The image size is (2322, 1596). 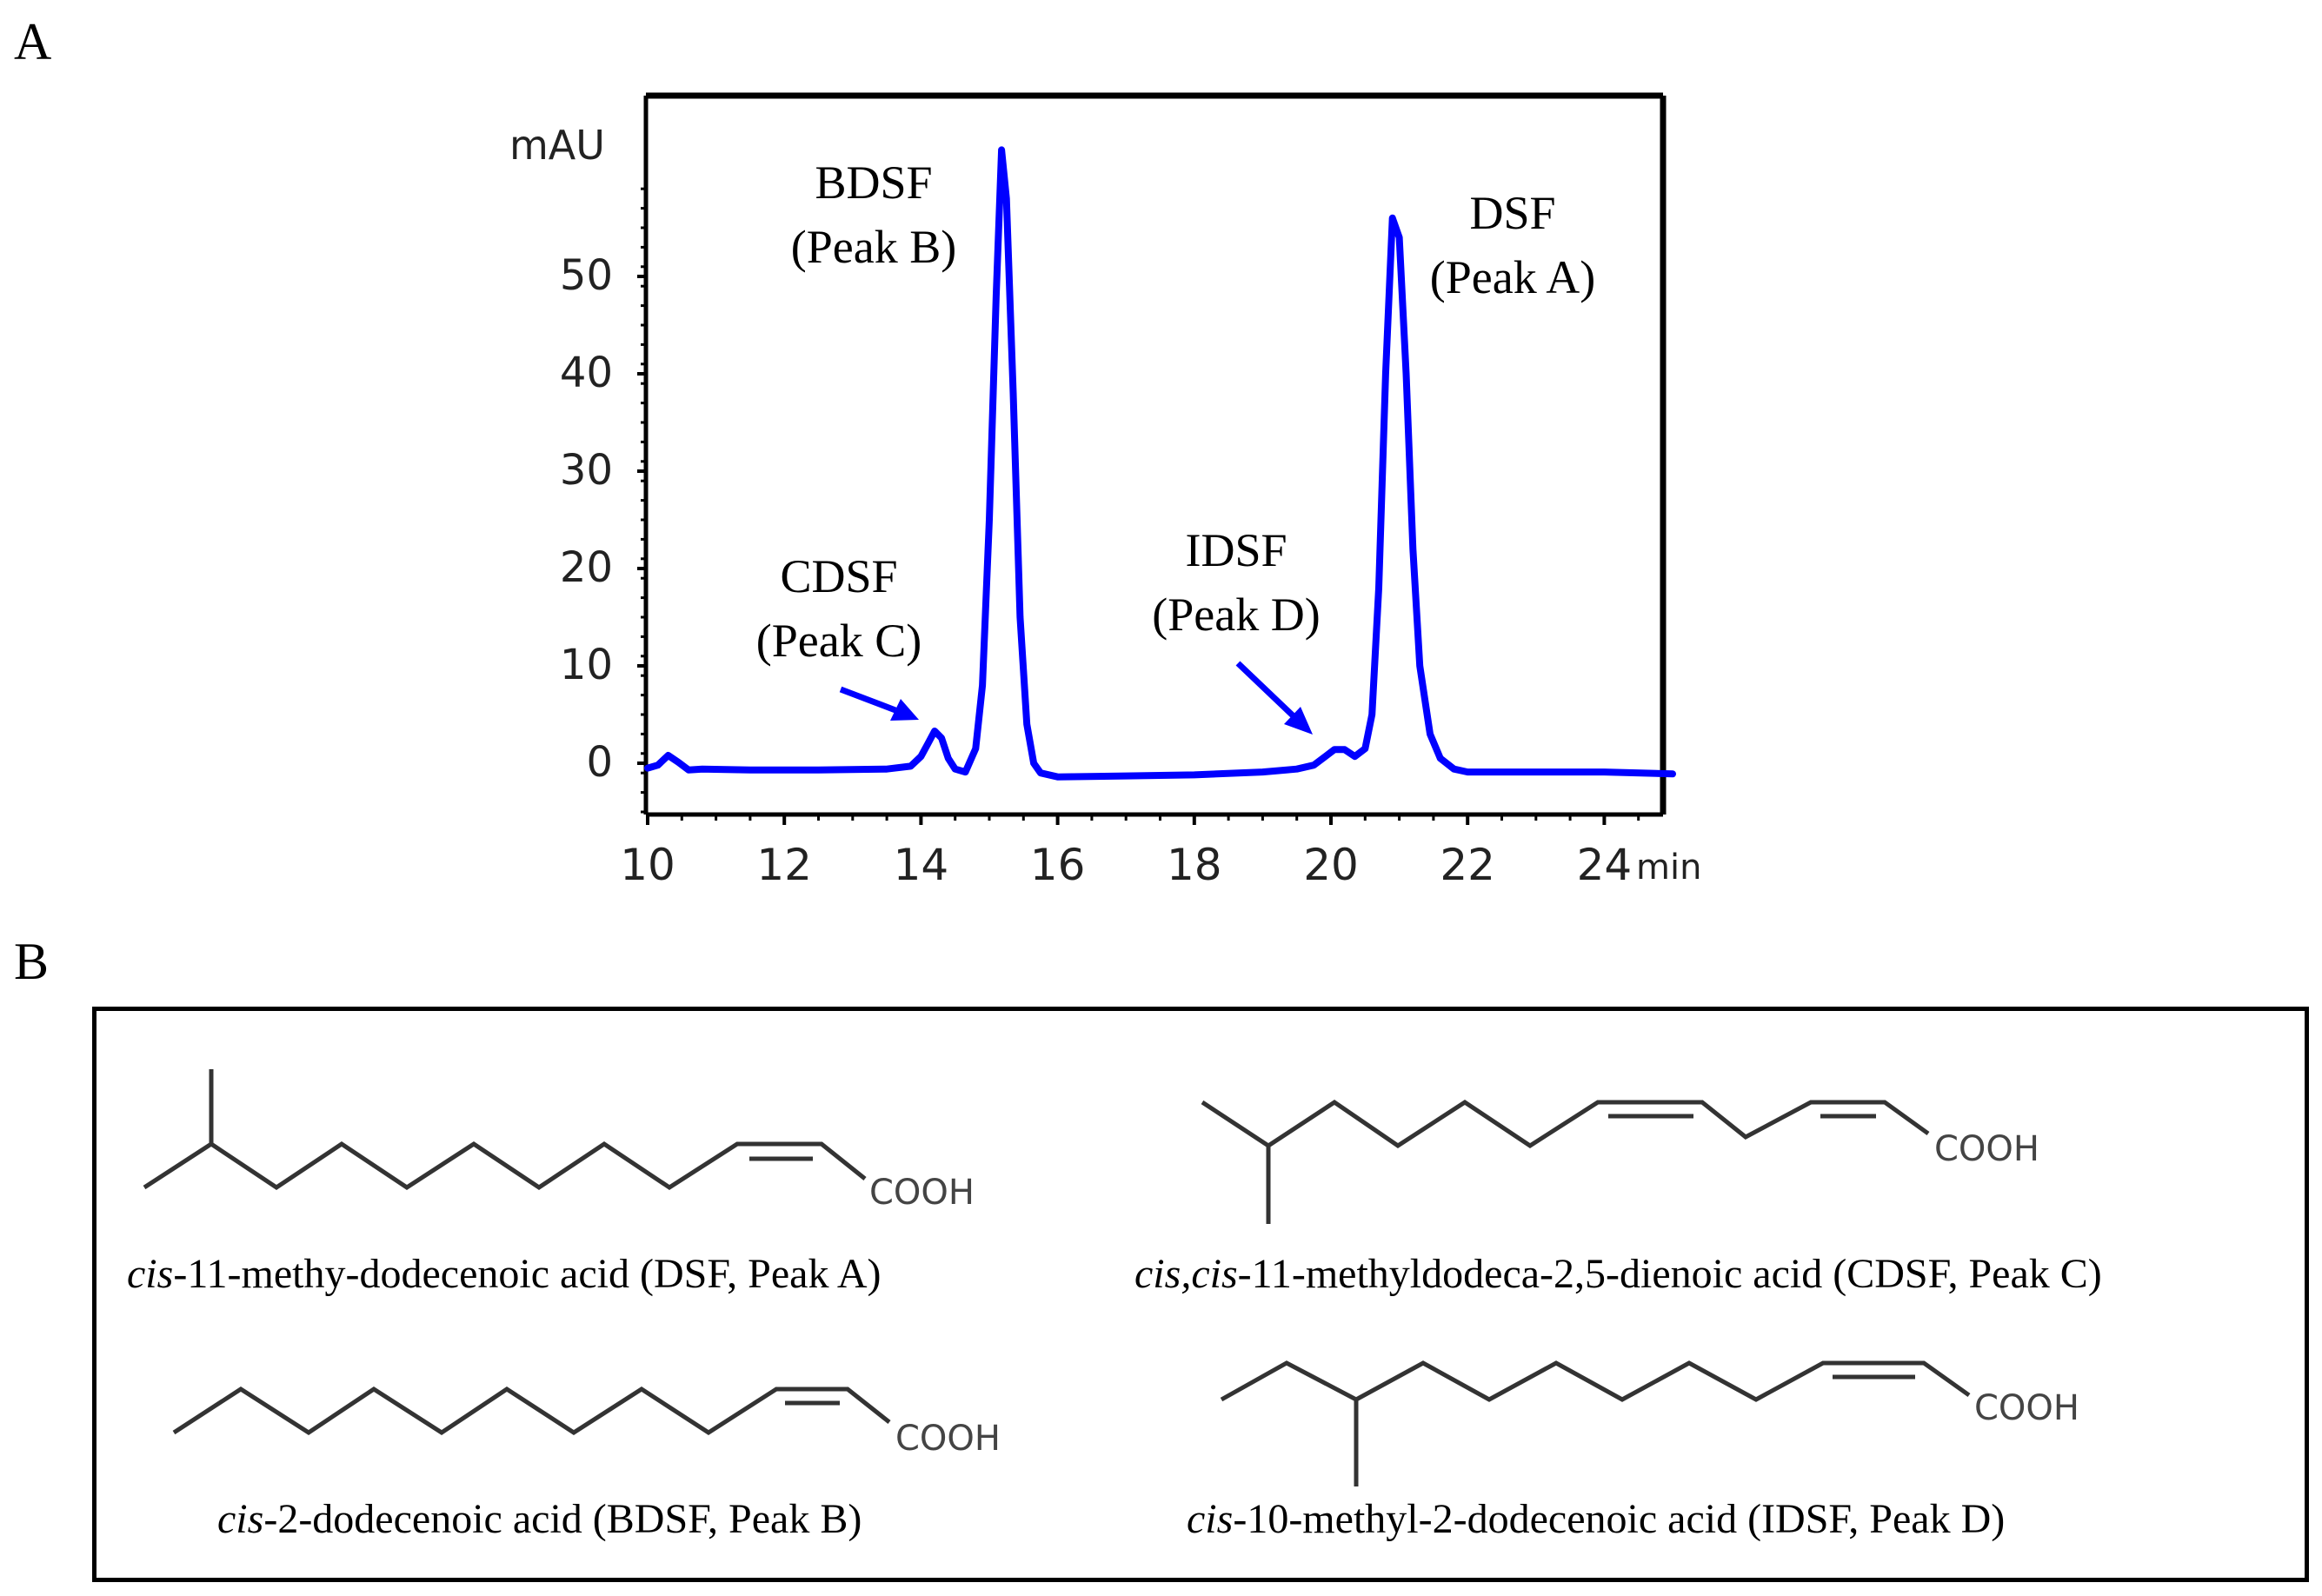 What do you see at coordinates (586, 373) in the screenshot?
I see `y-tick-label: 40` at bounding box center [586, 373].